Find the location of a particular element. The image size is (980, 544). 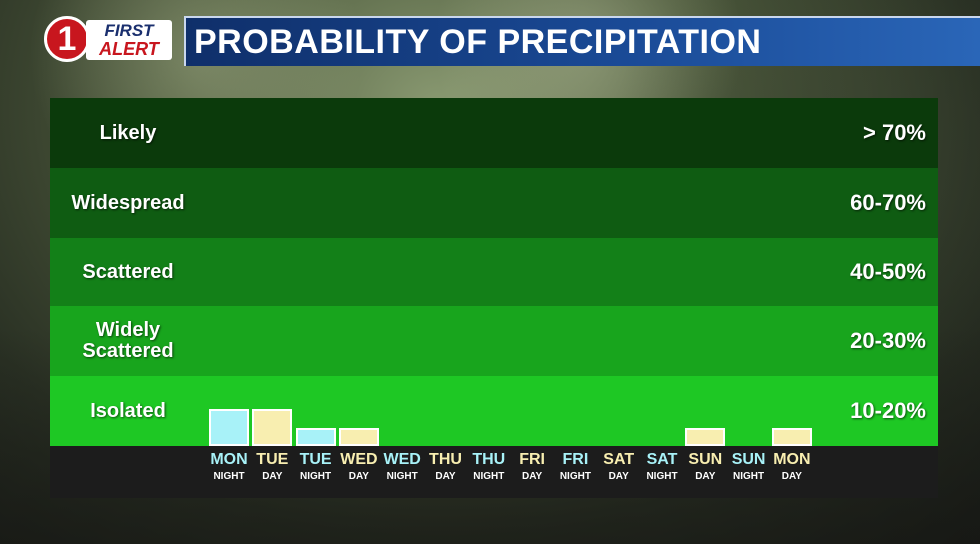

probability-band: Likely > 70% is located at coordinates (494, 133).